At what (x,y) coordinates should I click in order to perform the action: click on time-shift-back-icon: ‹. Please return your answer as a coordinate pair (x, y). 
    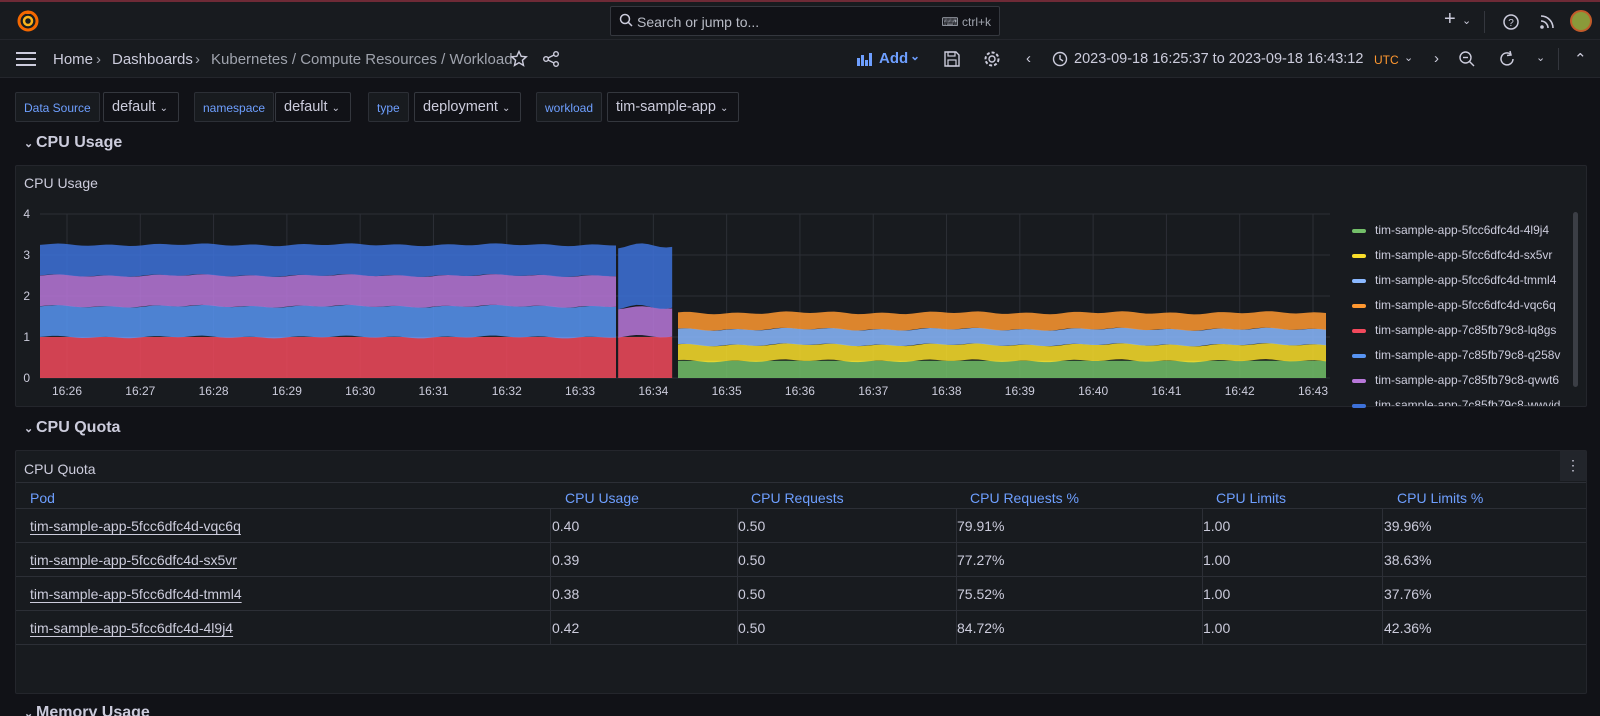
    Looking at the image, I should click on (1028, 58).